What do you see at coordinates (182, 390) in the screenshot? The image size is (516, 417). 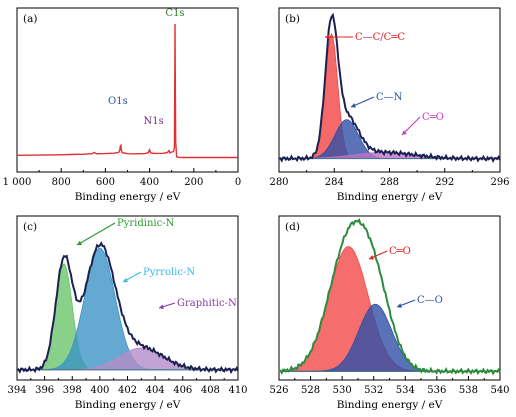 I see `x-tick-label: 406` at bounding box center [182, 390].